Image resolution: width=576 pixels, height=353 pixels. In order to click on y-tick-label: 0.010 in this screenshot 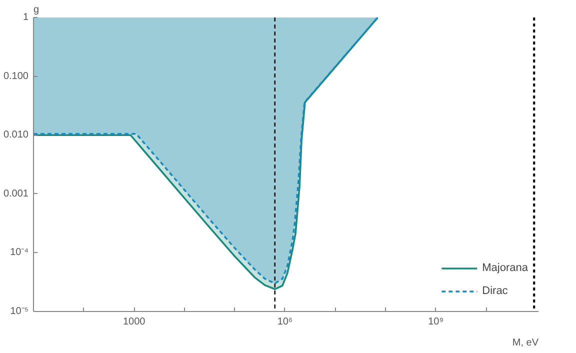, I will do `click(16, 135)`.